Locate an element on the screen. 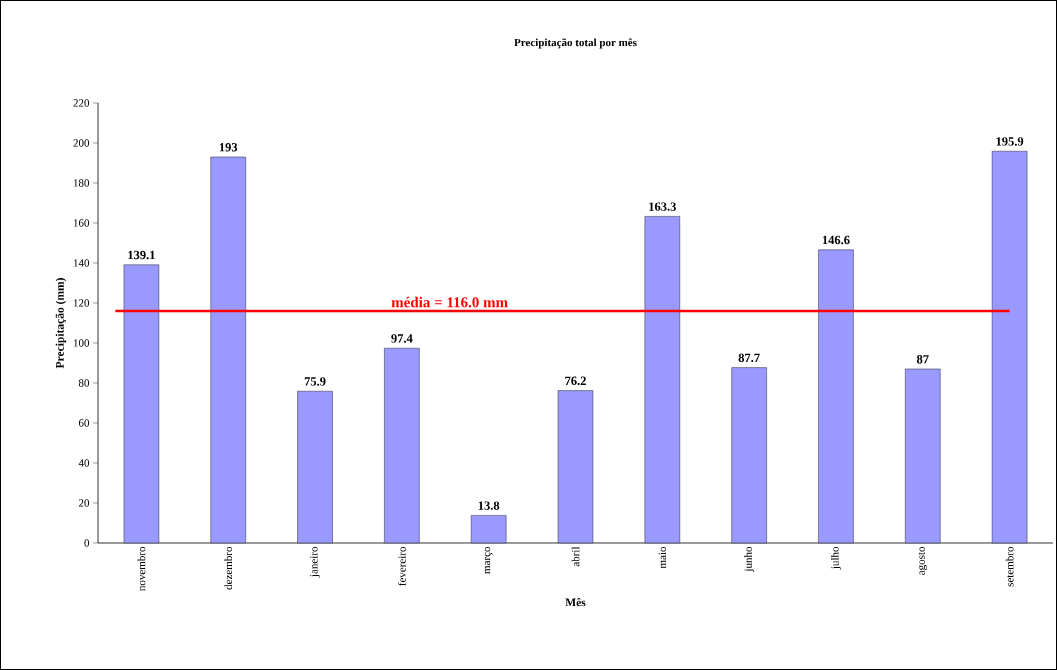 Image resolution: width=1057 pixels, height=670 pixels. x-tick-label: julho is located at coordinates (835, 558).